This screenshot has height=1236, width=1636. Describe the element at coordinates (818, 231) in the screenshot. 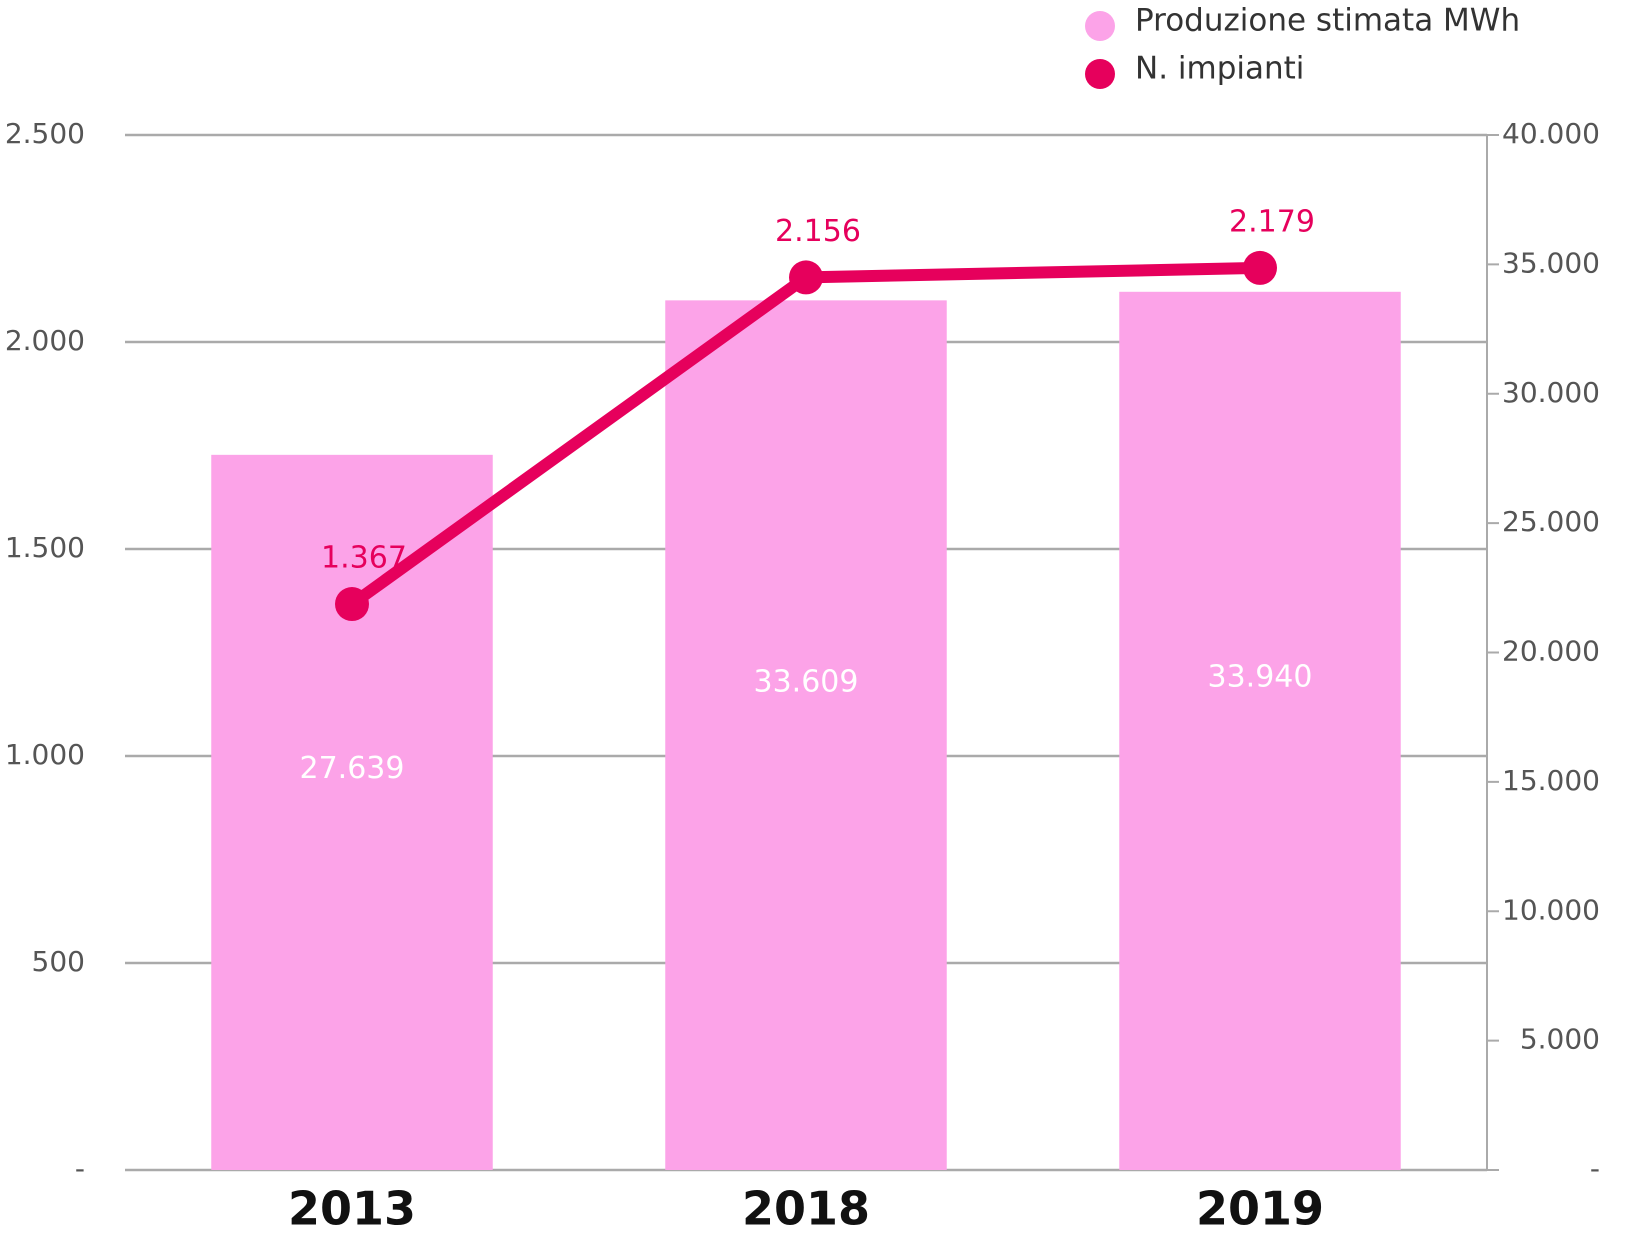

I see `line-label: 2.156` at that location.